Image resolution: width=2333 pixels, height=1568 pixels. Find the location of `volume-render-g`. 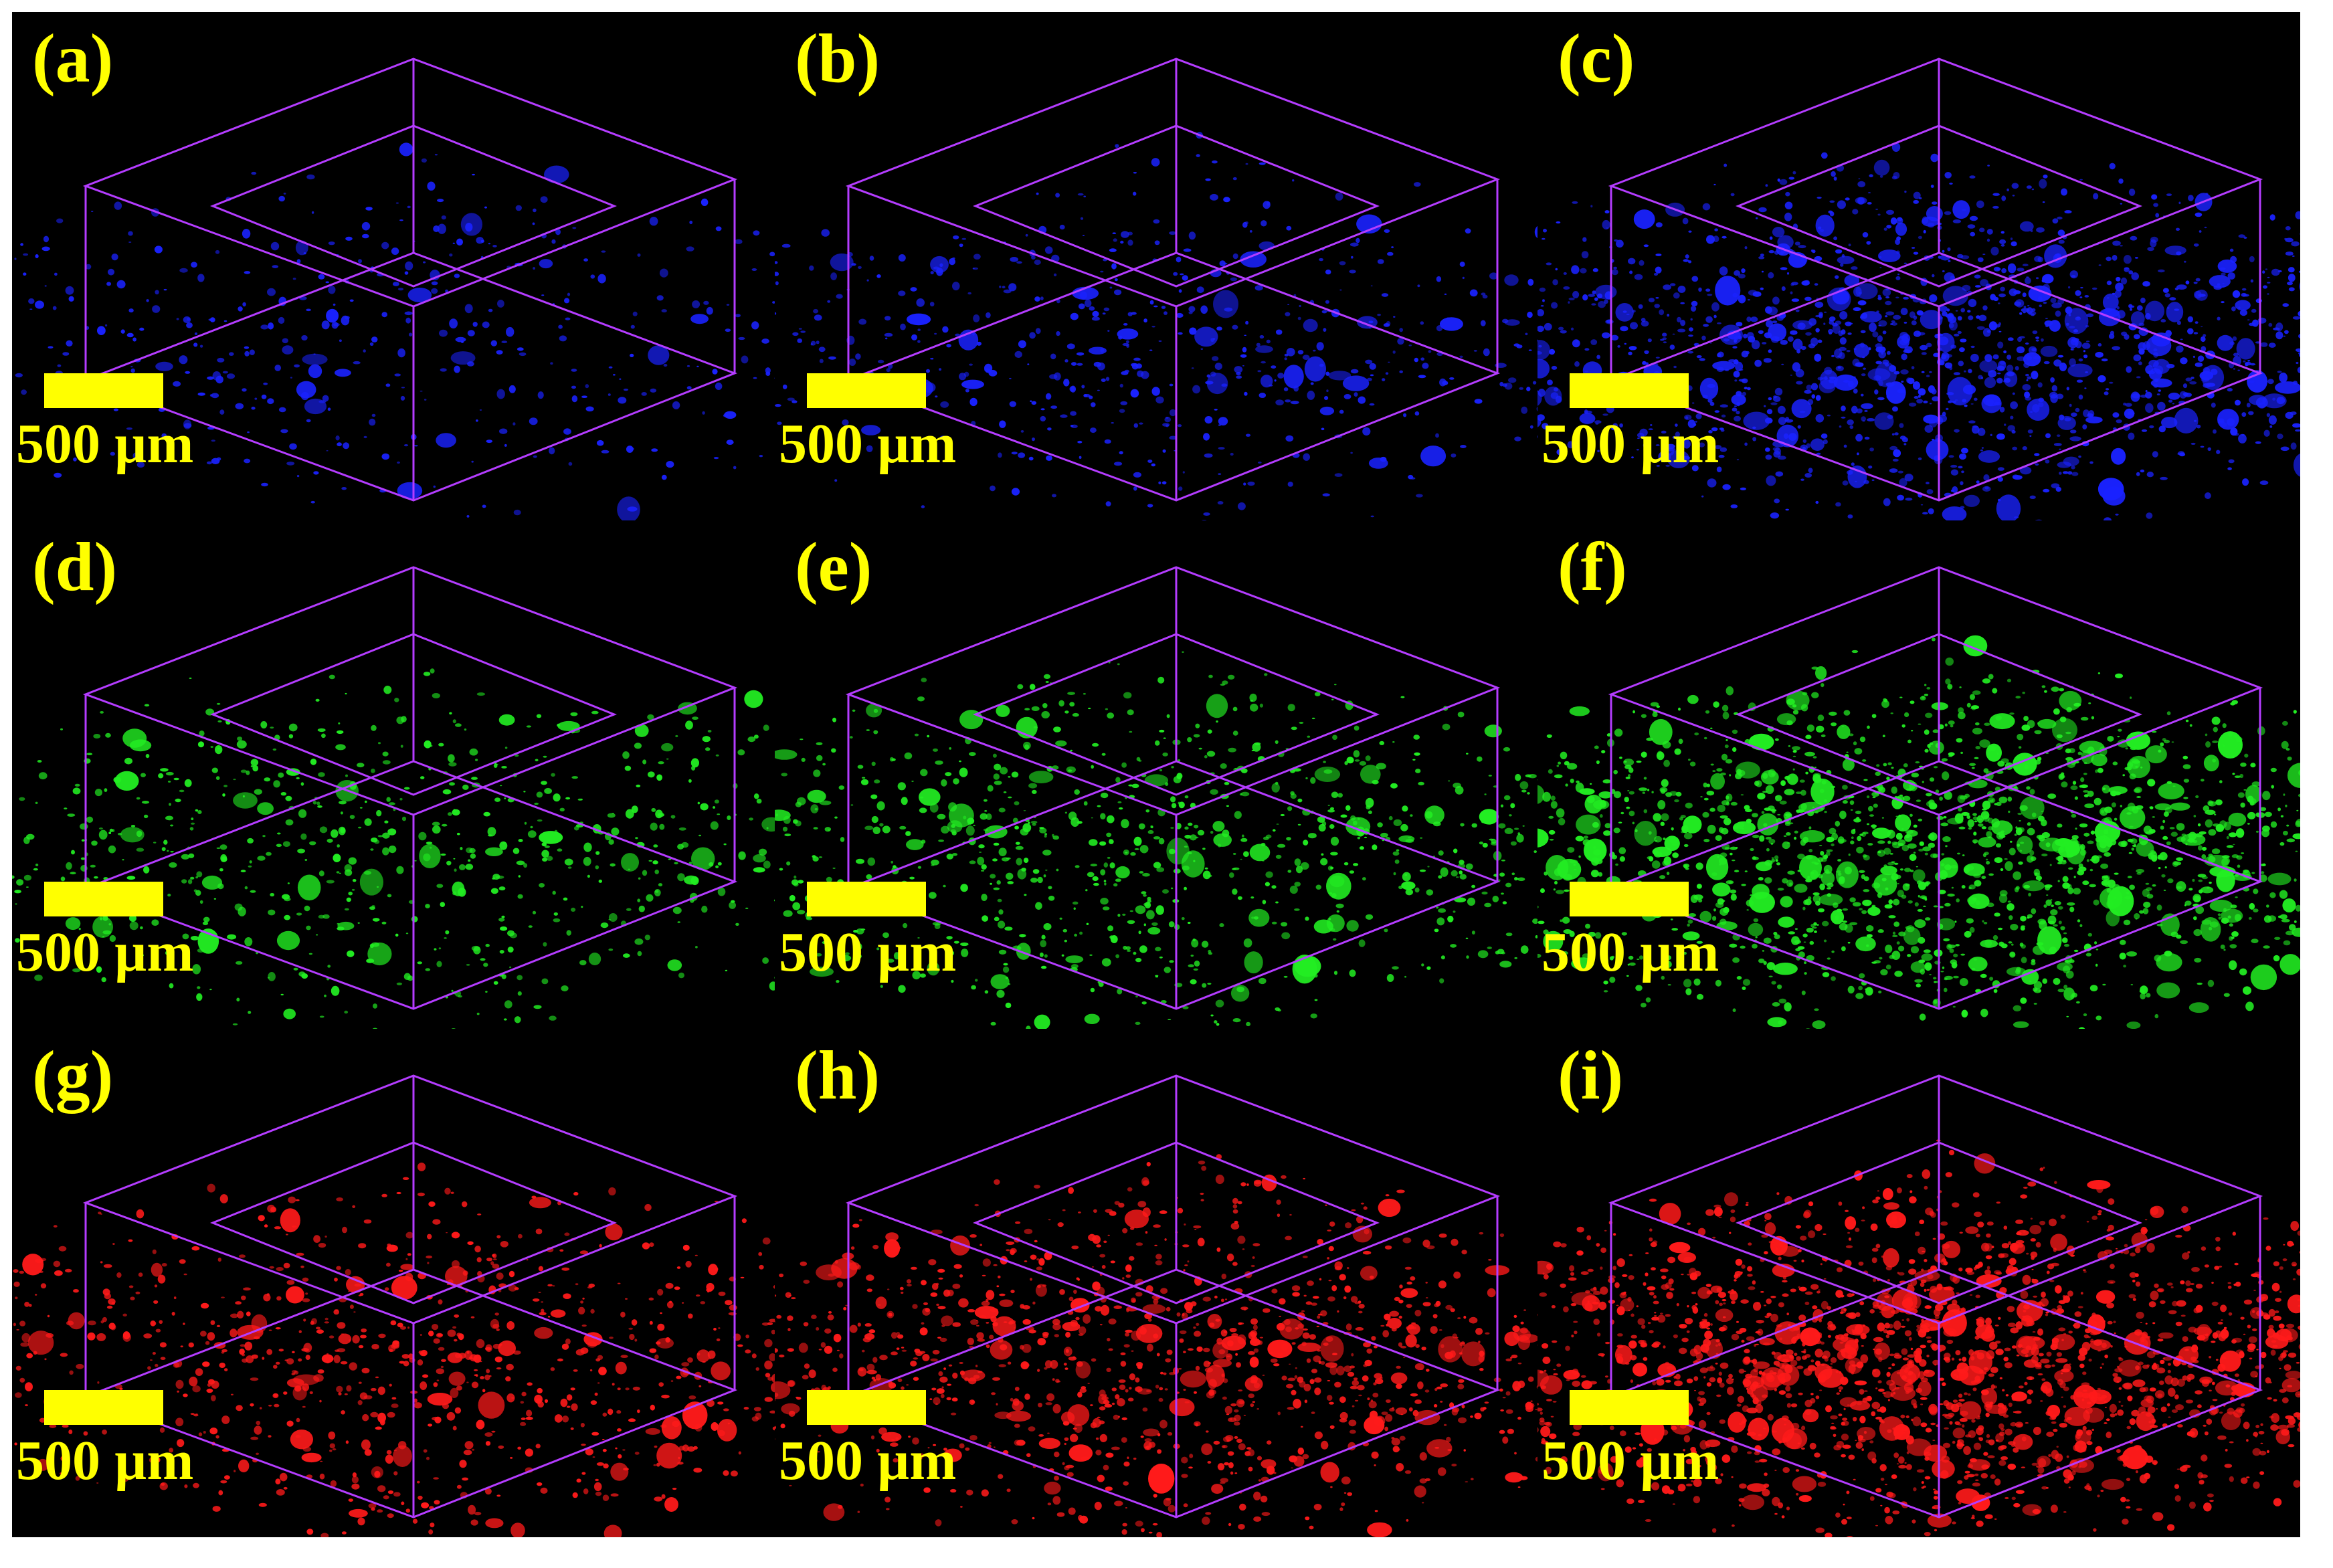

volume-render-g is located at coordinates (394, 1305).